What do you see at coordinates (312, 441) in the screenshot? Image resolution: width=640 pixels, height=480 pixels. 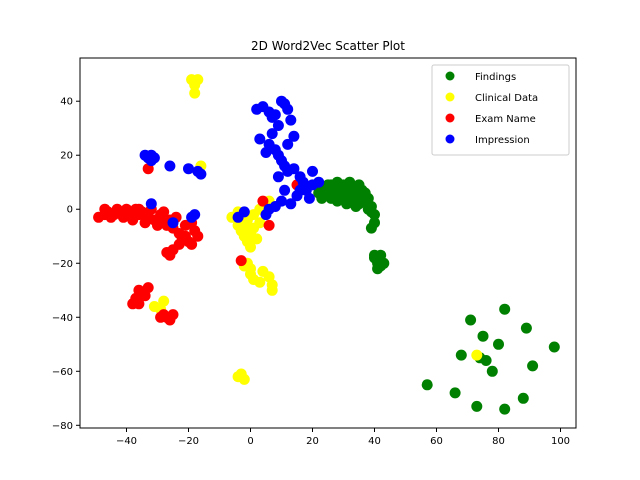 I see `x-tick-label: 20` at bounding box center [312, 441].